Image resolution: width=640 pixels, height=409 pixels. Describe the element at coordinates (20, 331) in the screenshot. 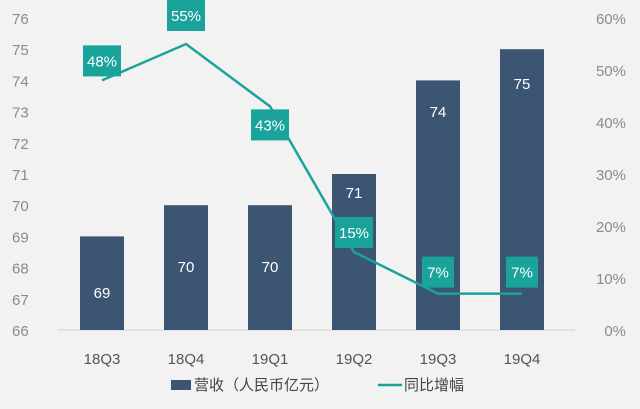

I see `left-tick-label: 66` at that location.